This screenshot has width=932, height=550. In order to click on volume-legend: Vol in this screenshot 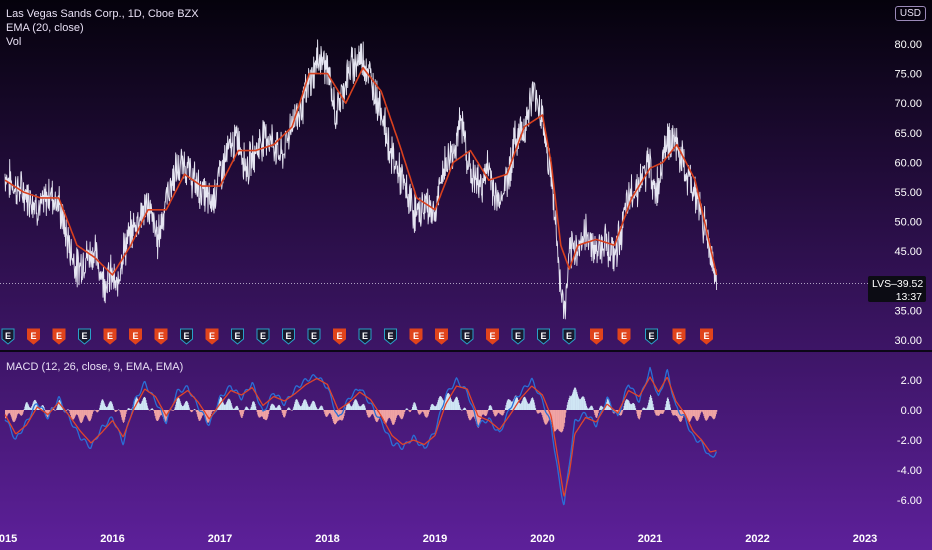, I will do `click(14, 42)`.